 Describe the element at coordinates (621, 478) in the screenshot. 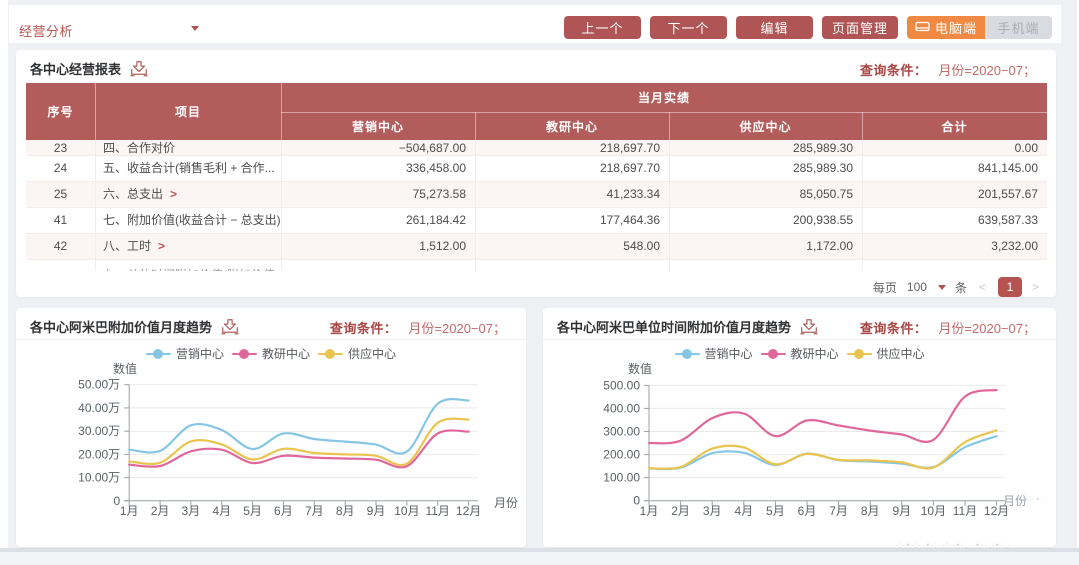

I see `svg-text: 100.00` at that location.